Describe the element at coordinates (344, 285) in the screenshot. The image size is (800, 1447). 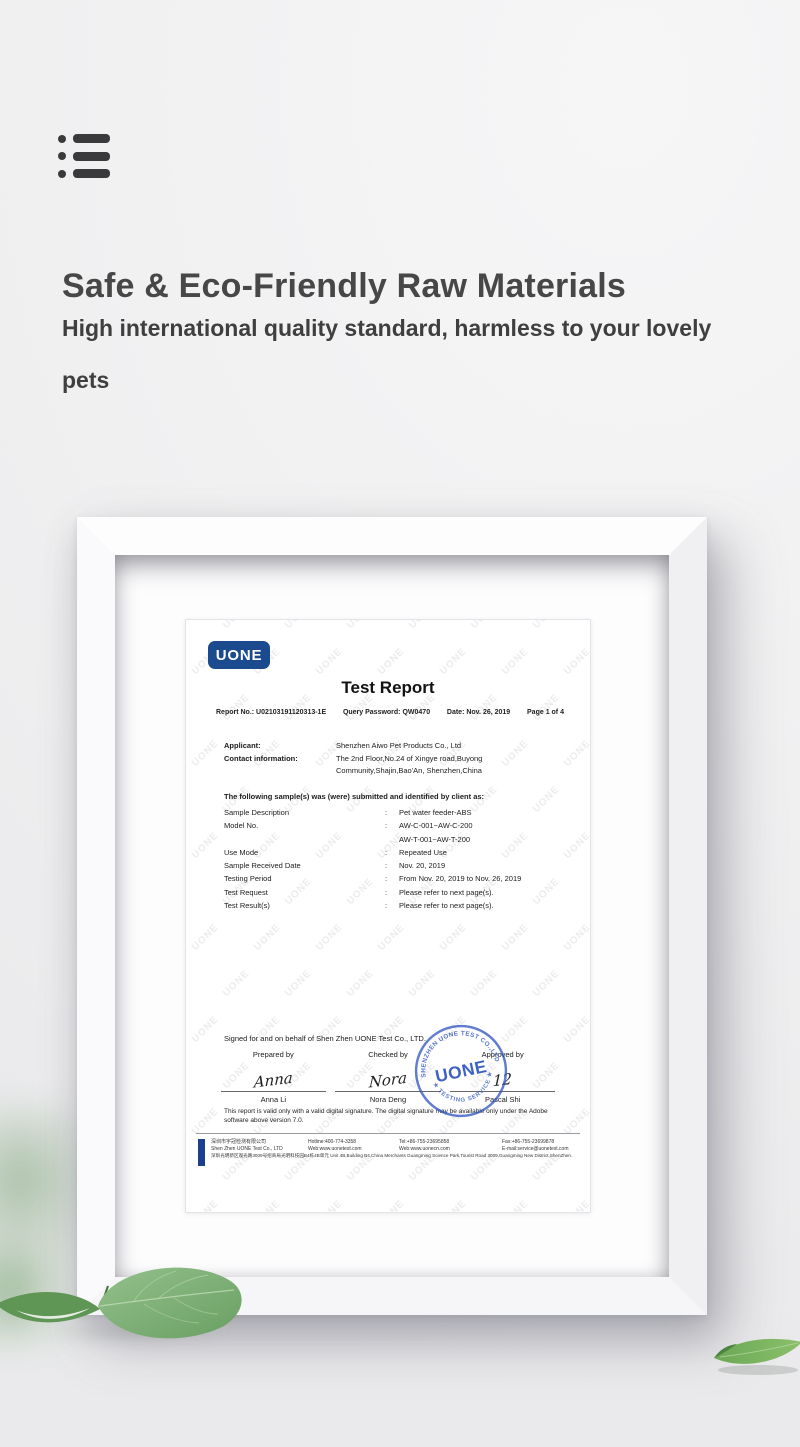
I see `section-heading: Safe & Eco-Friendly Raw Materials` at that location.